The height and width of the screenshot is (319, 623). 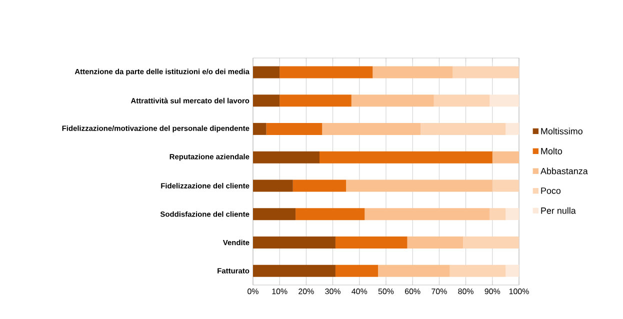 I want to click on legend-label: Poco, so click(x=551, y=191).